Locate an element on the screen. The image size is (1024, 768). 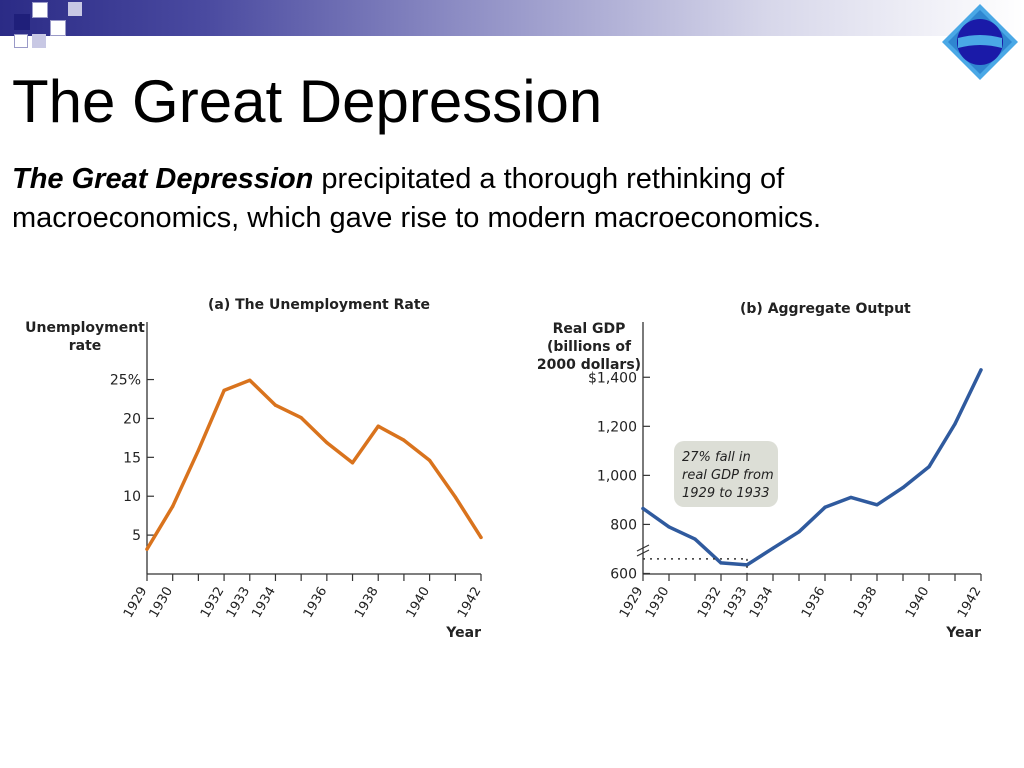
y-tick-label: 20 is located at coordinates (132, 419).